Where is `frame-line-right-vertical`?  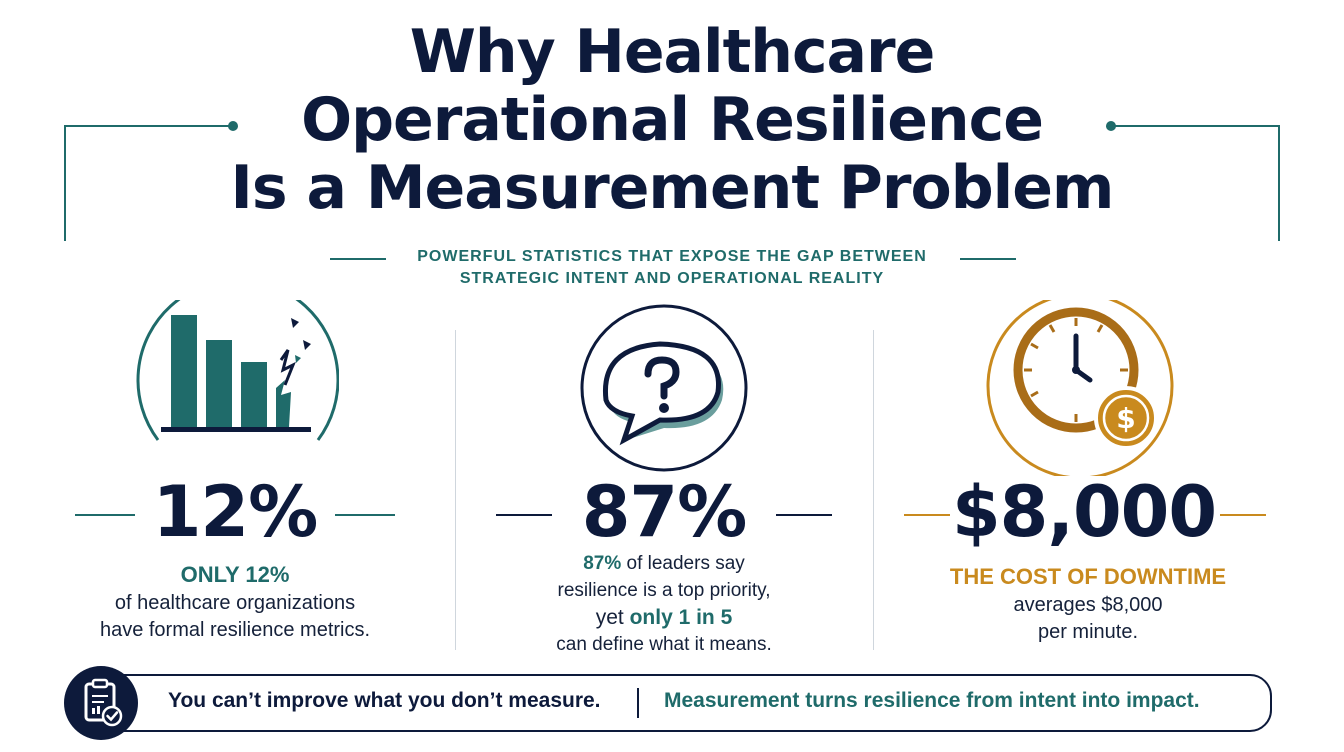
frame-line-right-vertical is located at coordinates (1279, 183).